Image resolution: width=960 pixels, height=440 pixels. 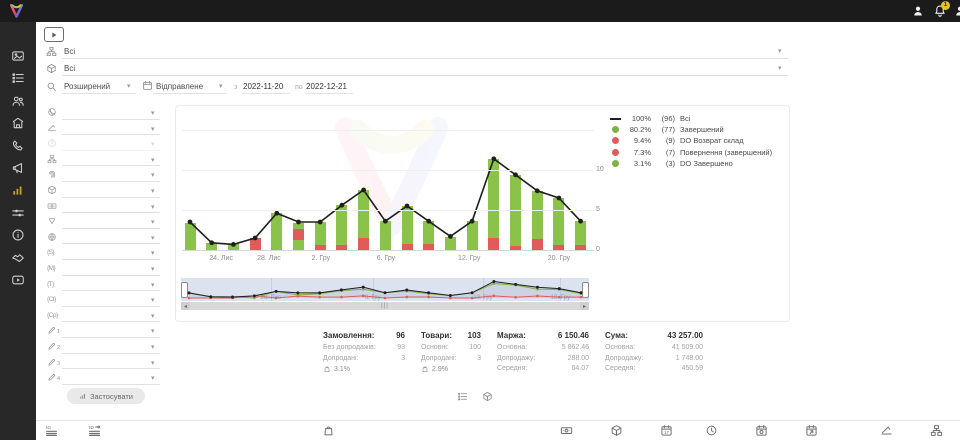 What do you see at coordinates (690, 152) in the screenshot?
I see `legend-item: 7.3% (7) Повернення (завершений)` at bounding box center [690, 152].